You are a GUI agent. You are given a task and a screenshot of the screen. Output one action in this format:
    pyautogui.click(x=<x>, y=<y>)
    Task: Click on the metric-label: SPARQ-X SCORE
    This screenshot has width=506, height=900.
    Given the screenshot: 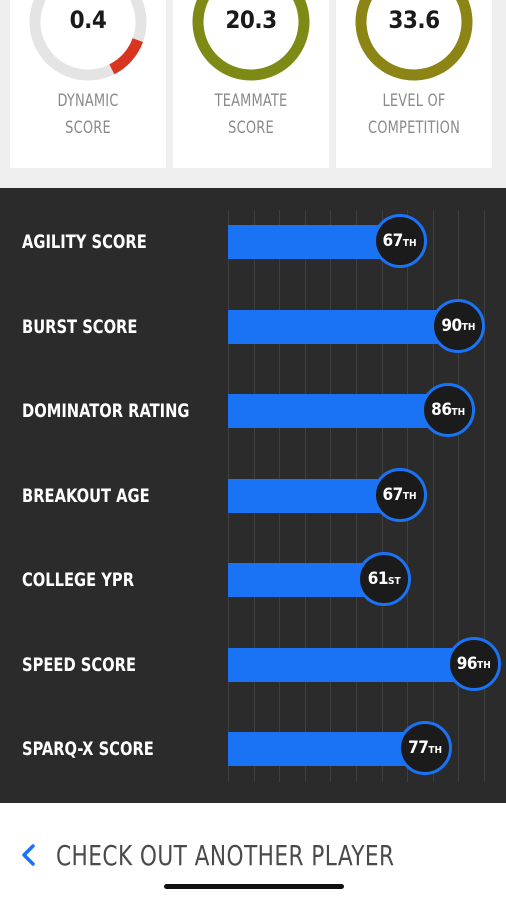 What is the action you would take?
    pyautogui.click(x=88, y=749)
    